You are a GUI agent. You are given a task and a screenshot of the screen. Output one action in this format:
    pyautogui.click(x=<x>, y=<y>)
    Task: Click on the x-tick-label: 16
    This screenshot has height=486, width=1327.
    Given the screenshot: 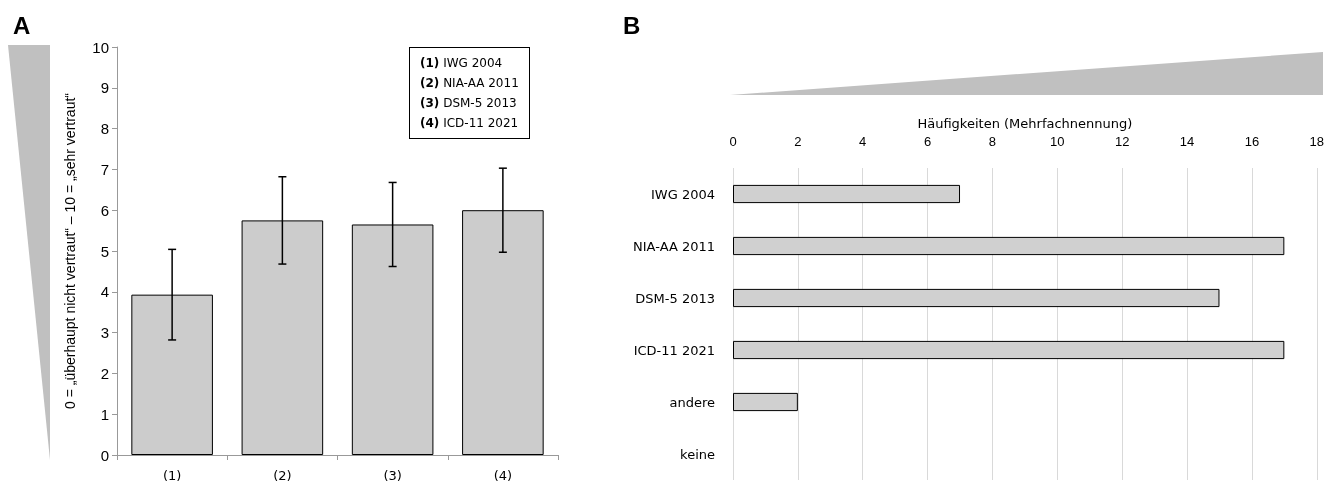 What is the action you would take?
    pyautogui.click(x=1252, y=141)
    